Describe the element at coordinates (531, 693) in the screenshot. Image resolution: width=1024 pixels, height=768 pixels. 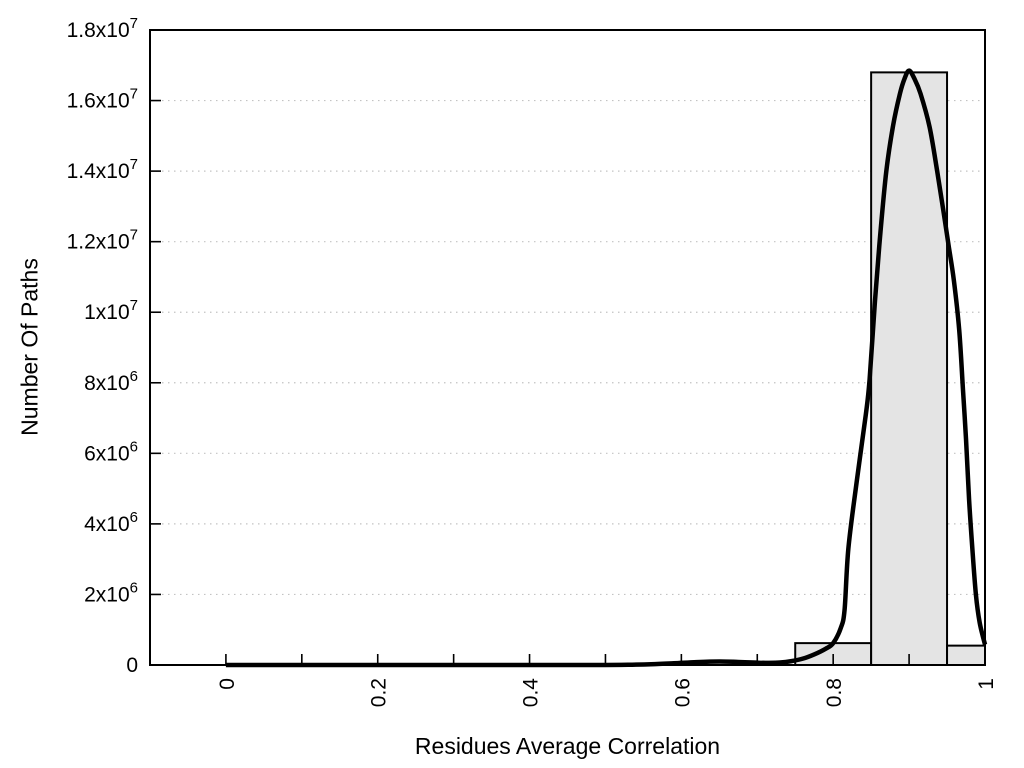
I see `x-tick-label: 0.4` at that location.